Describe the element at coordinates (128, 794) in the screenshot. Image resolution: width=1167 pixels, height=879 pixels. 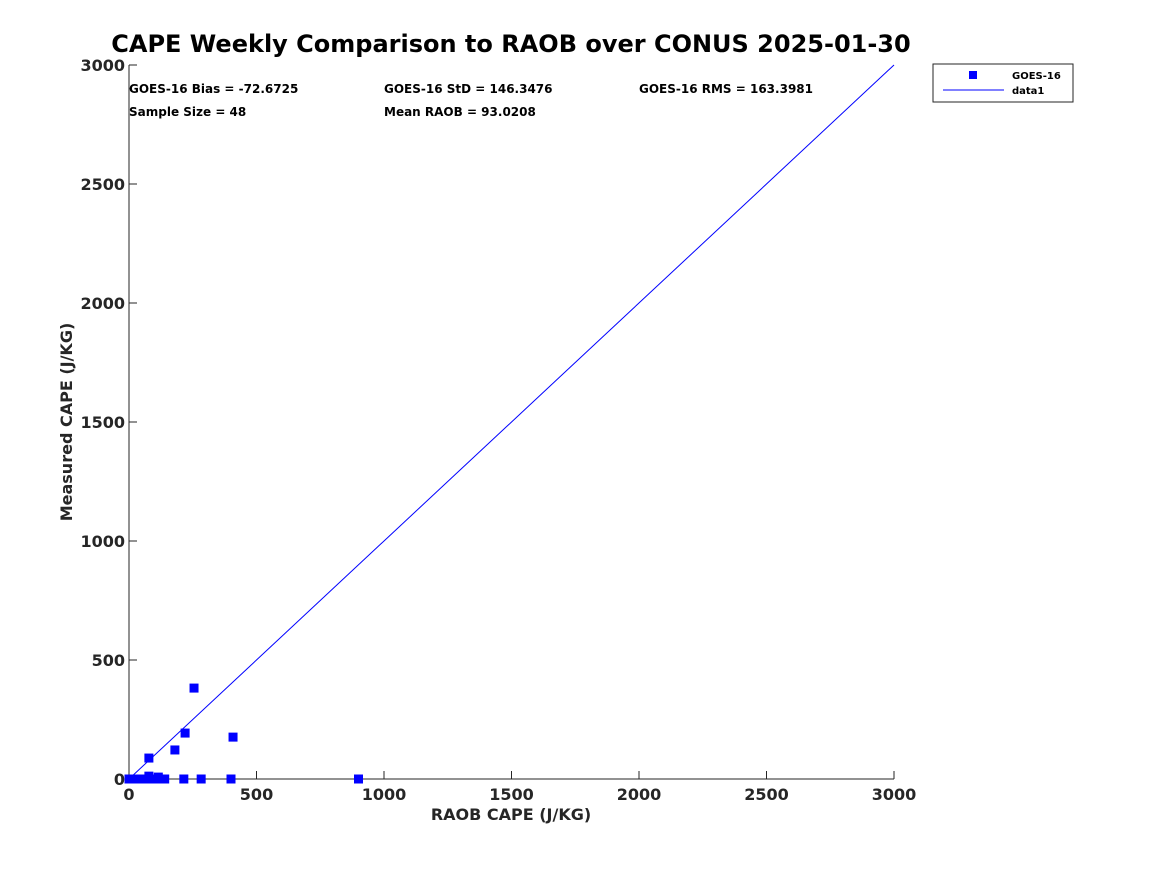
I see `x-tick-label: 0` at that location.